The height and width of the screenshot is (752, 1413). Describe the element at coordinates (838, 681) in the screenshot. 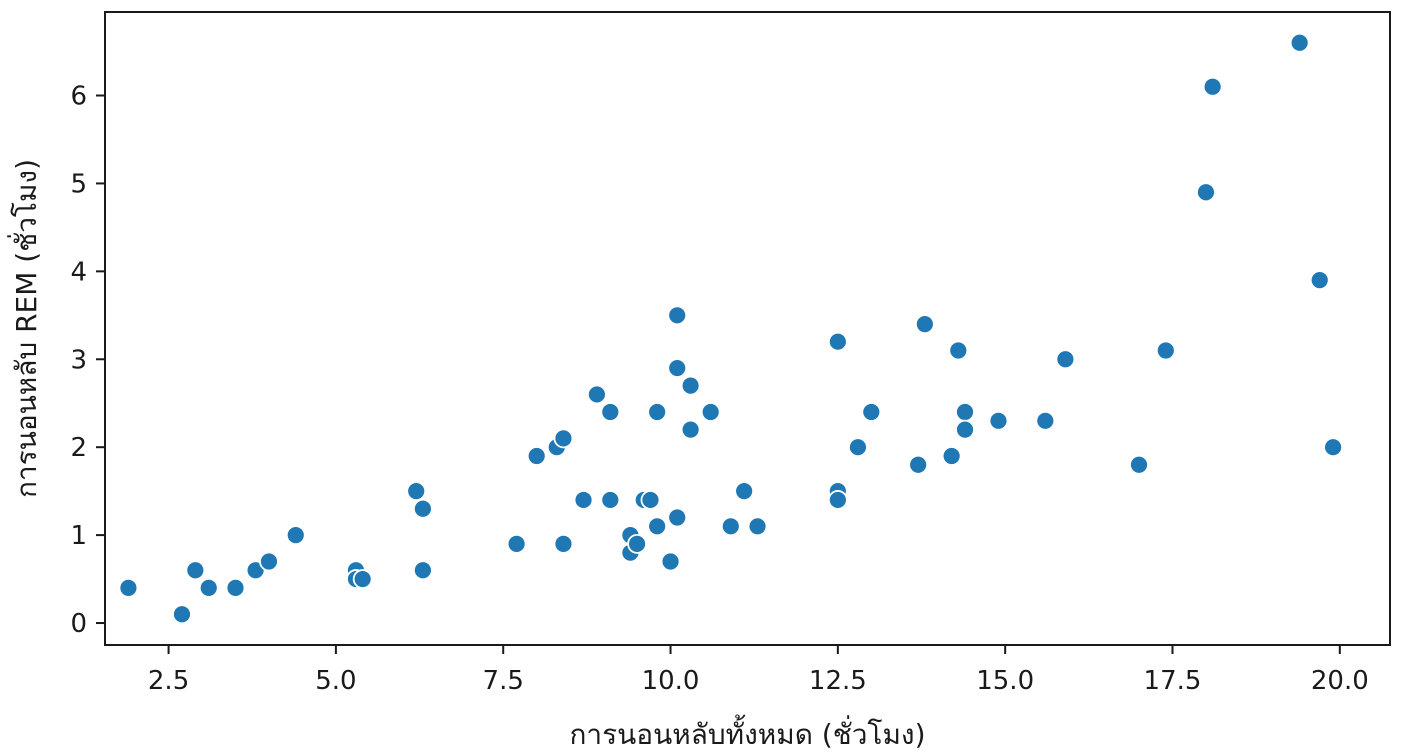

I see `x-tick-label: 12.5` at that location.